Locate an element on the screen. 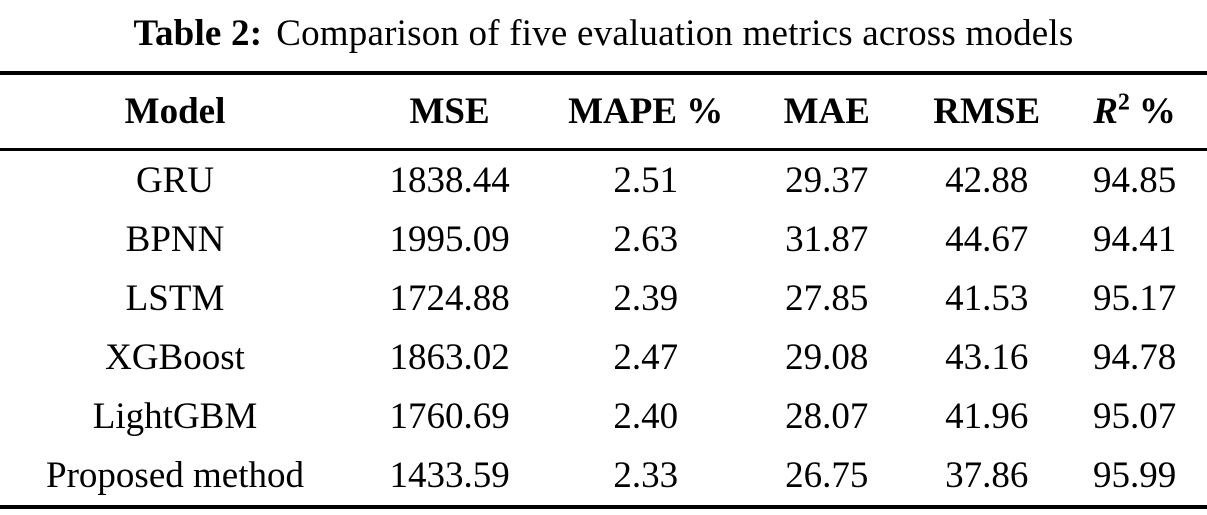 This screenshot has height=515, width=1207. column-header-rmse: RMSE is located at coordinates (987, 112).